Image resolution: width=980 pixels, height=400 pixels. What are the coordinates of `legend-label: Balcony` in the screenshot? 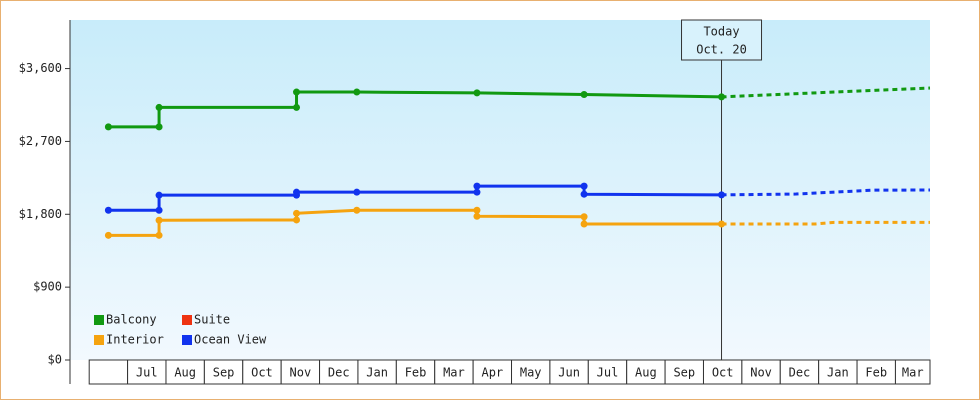 It's located at (131, 320).